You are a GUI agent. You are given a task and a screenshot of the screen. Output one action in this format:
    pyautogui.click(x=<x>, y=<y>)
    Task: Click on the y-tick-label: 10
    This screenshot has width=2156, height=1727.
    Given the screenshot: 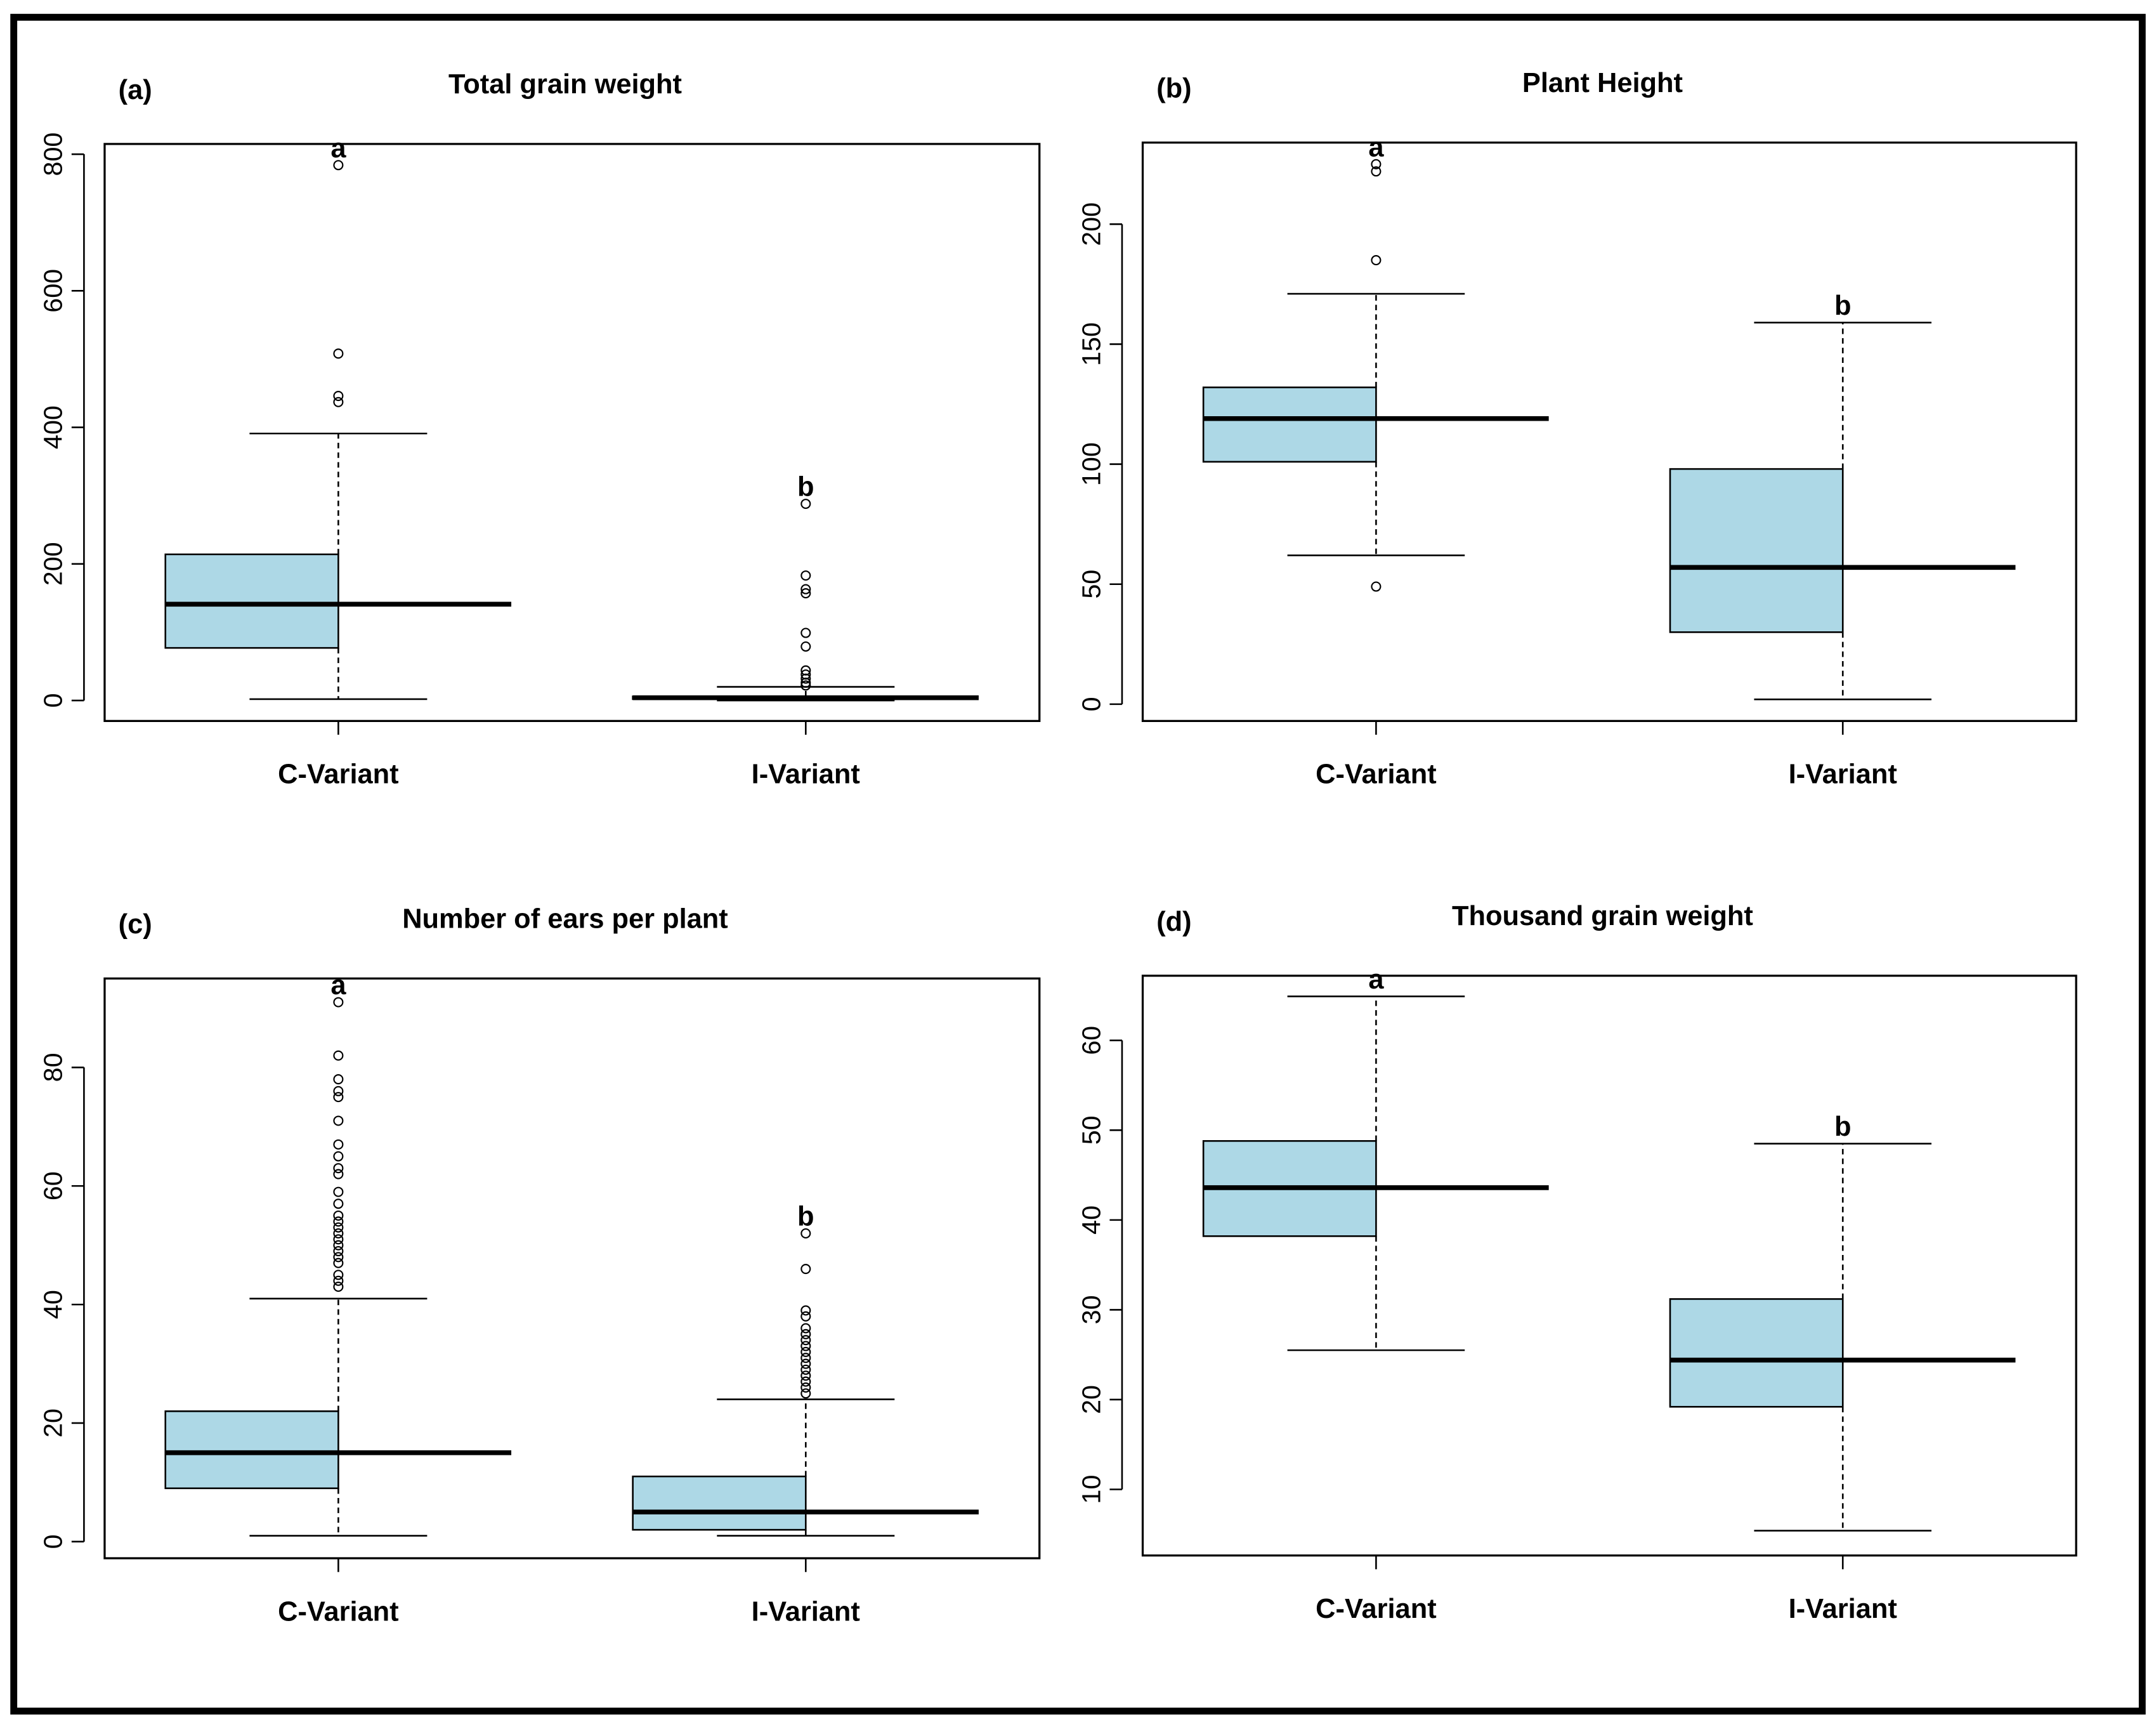 What is the action you would take?
    pyautogui.click(x=1091, y=1489)
    